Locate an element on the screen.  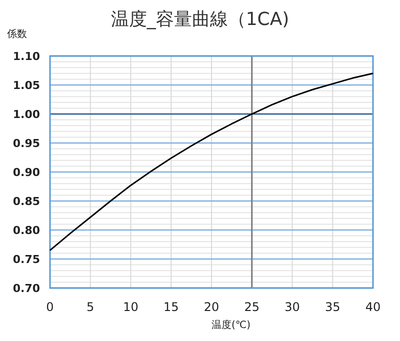
x-tick-label: 35 is located at coordinates (332, 307).